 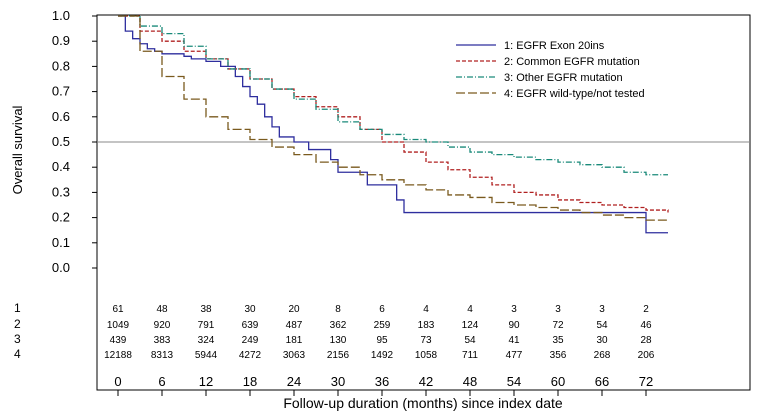 I want to click on risk-cell: 383, so click(x=162, y=340).